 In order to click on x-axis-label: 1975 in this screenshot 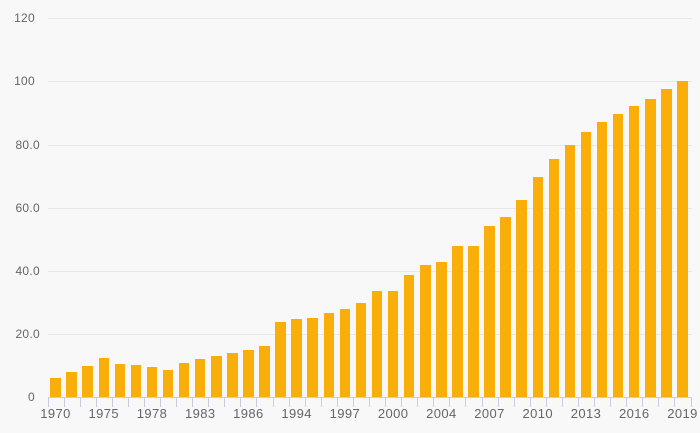, I will do `click(104, 413)`.